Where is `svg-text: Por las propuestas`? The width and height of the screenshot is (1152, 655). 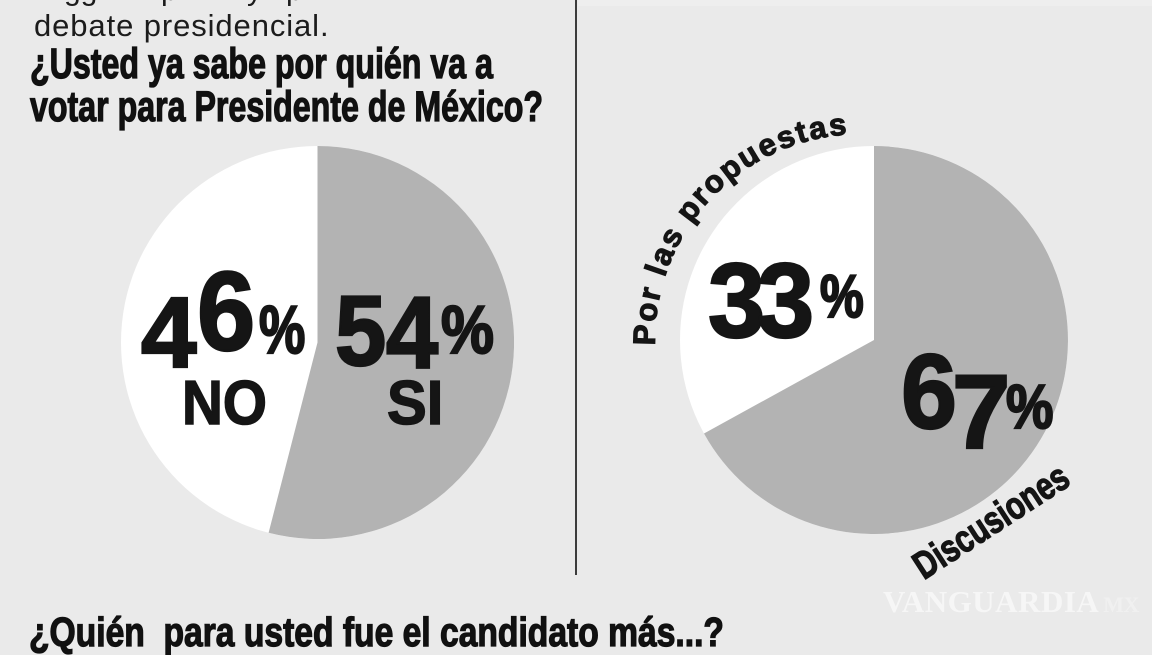
svg-text: Por las propuestas is located at coordinates (738, 225).